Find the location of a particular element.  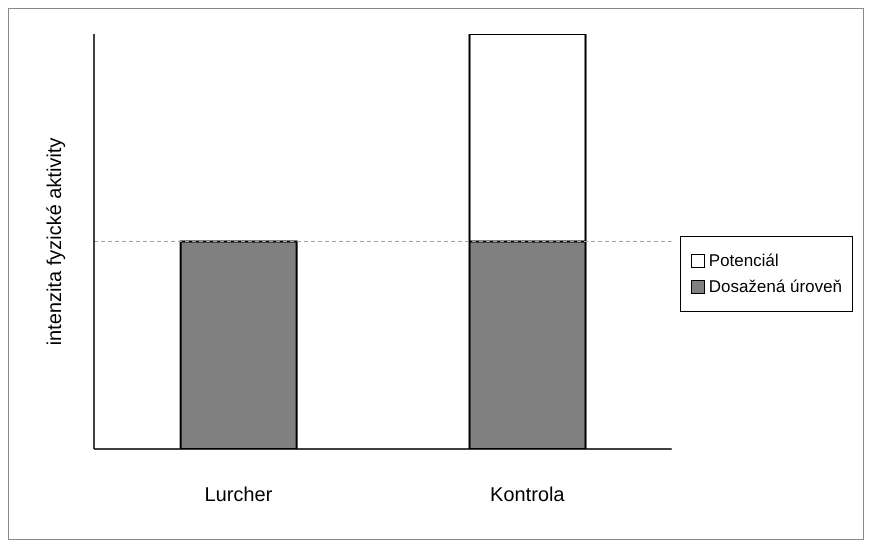

x-tick-label: Kontrola is located at coordinates (528, 495).